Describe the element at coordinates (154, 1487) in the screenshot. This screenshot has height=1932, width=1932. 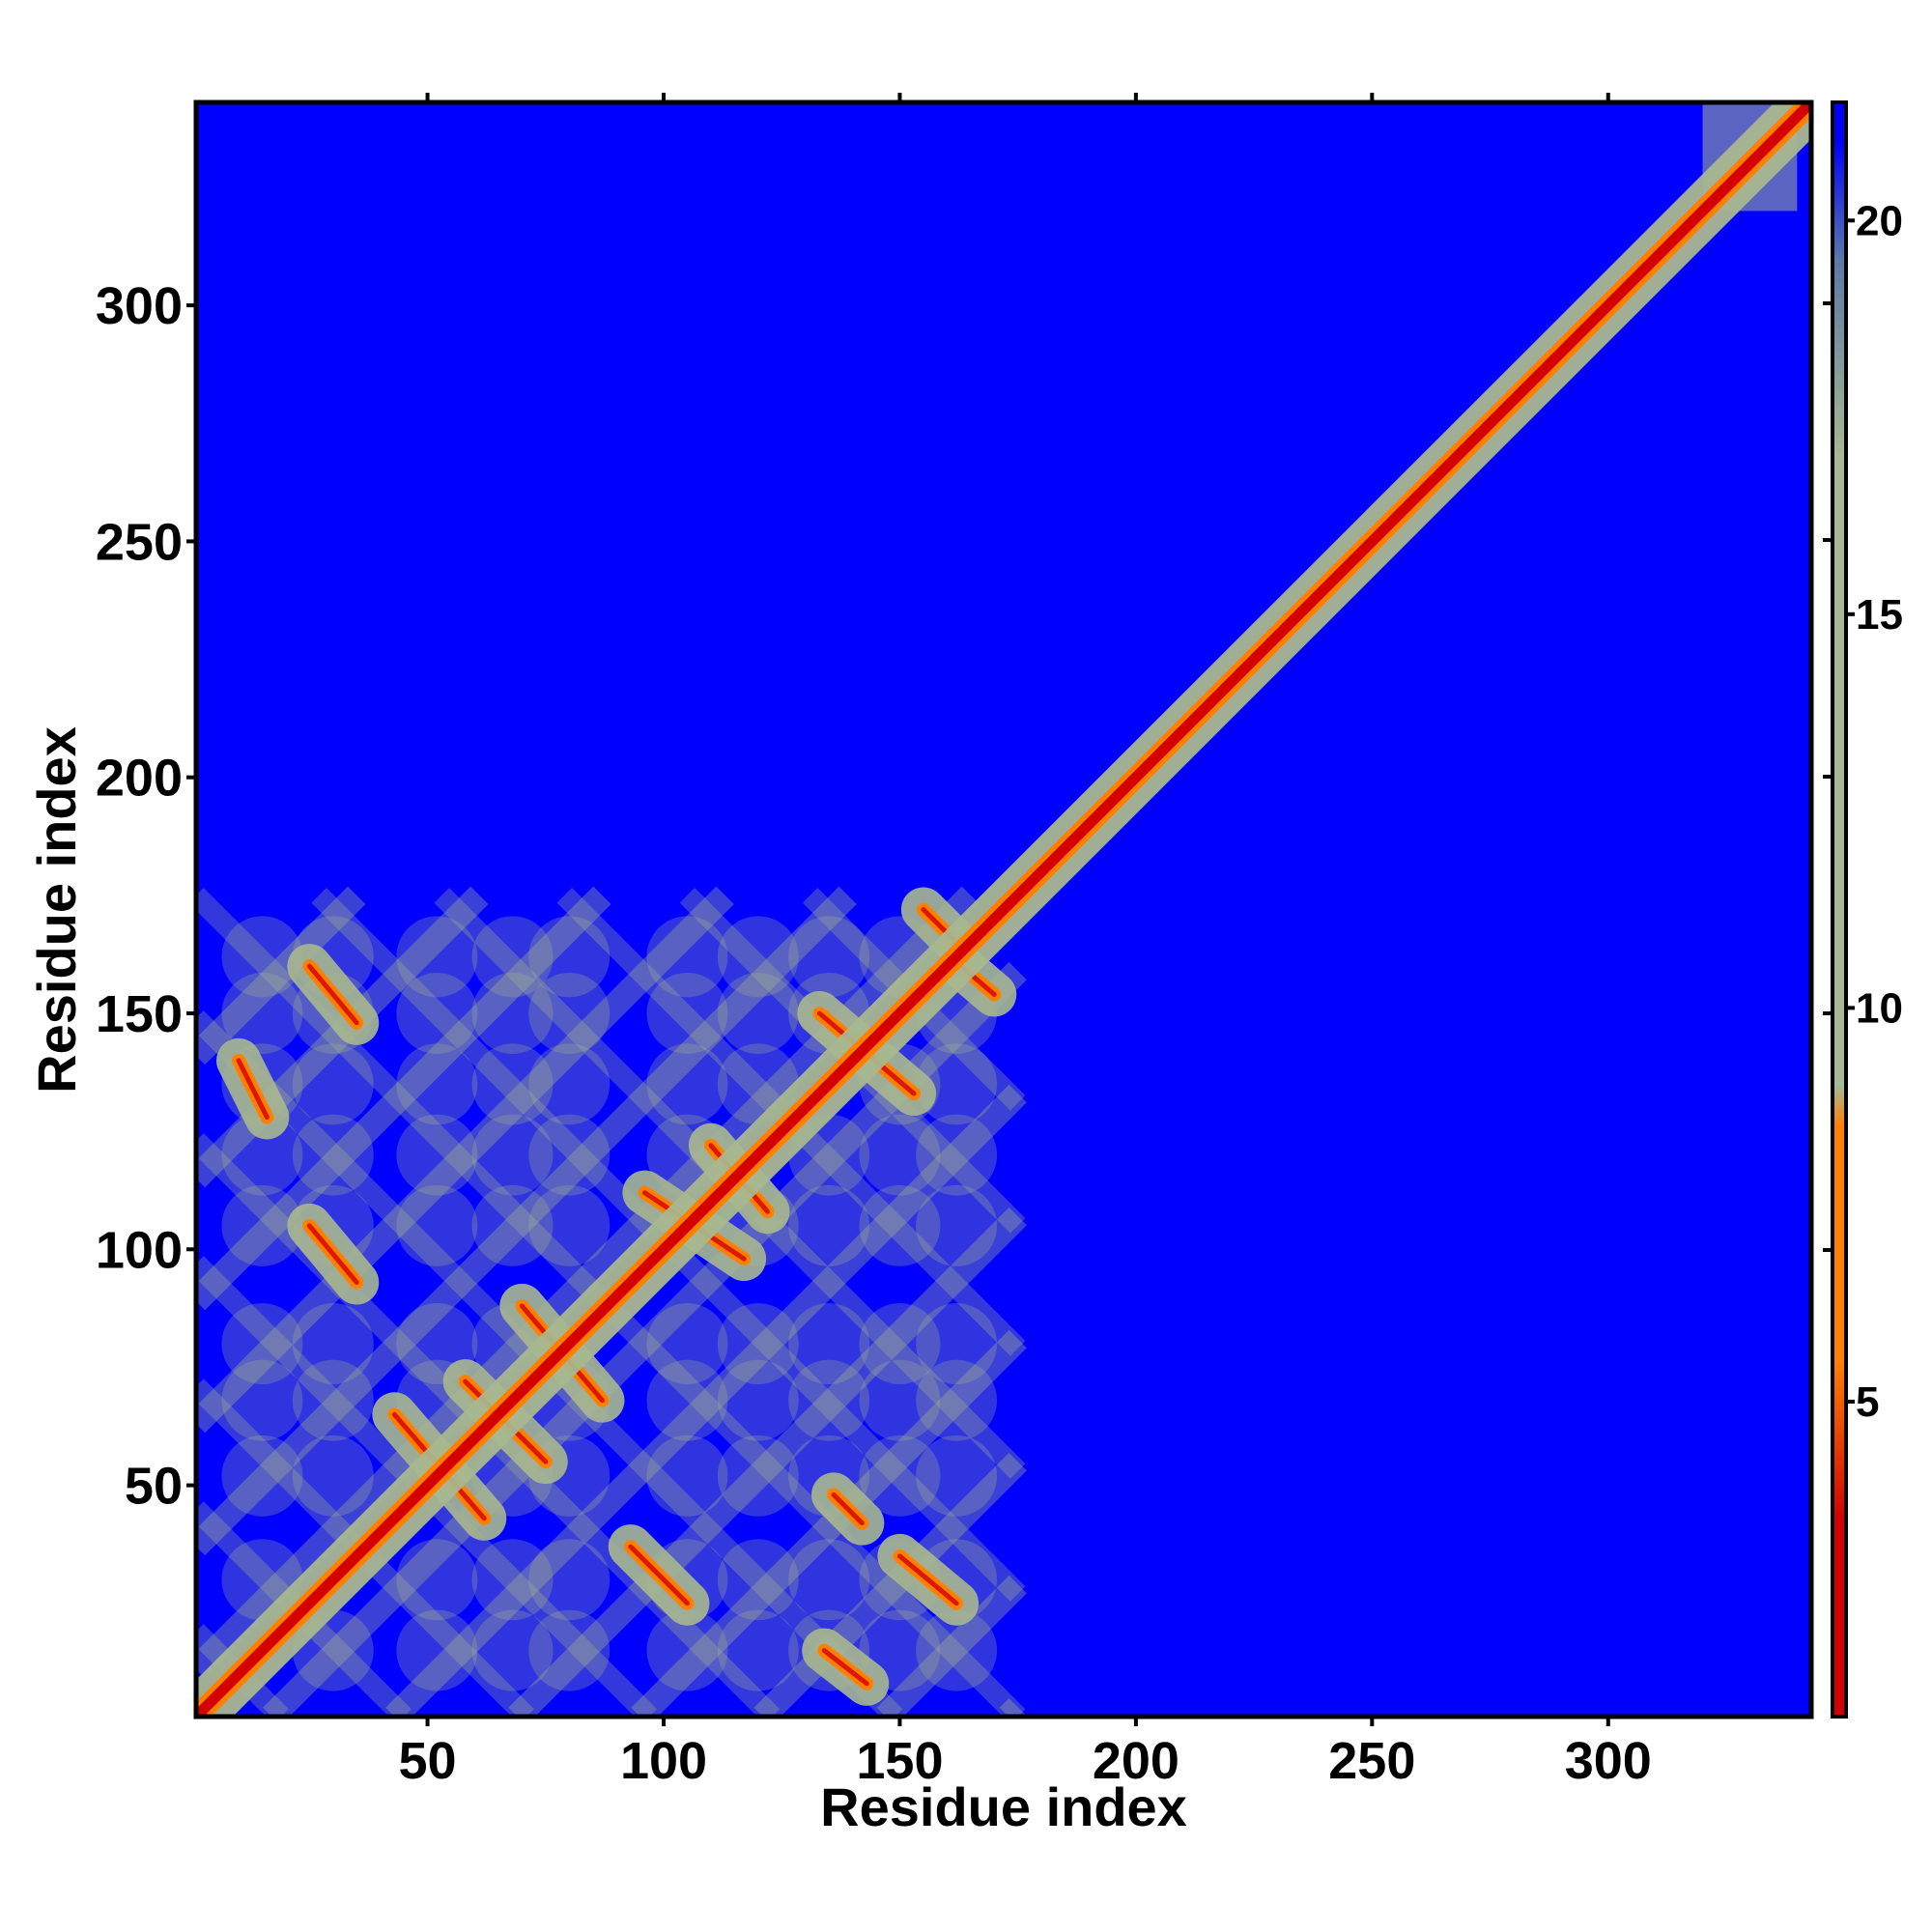
I see `y-tick-label: 50` at that location.